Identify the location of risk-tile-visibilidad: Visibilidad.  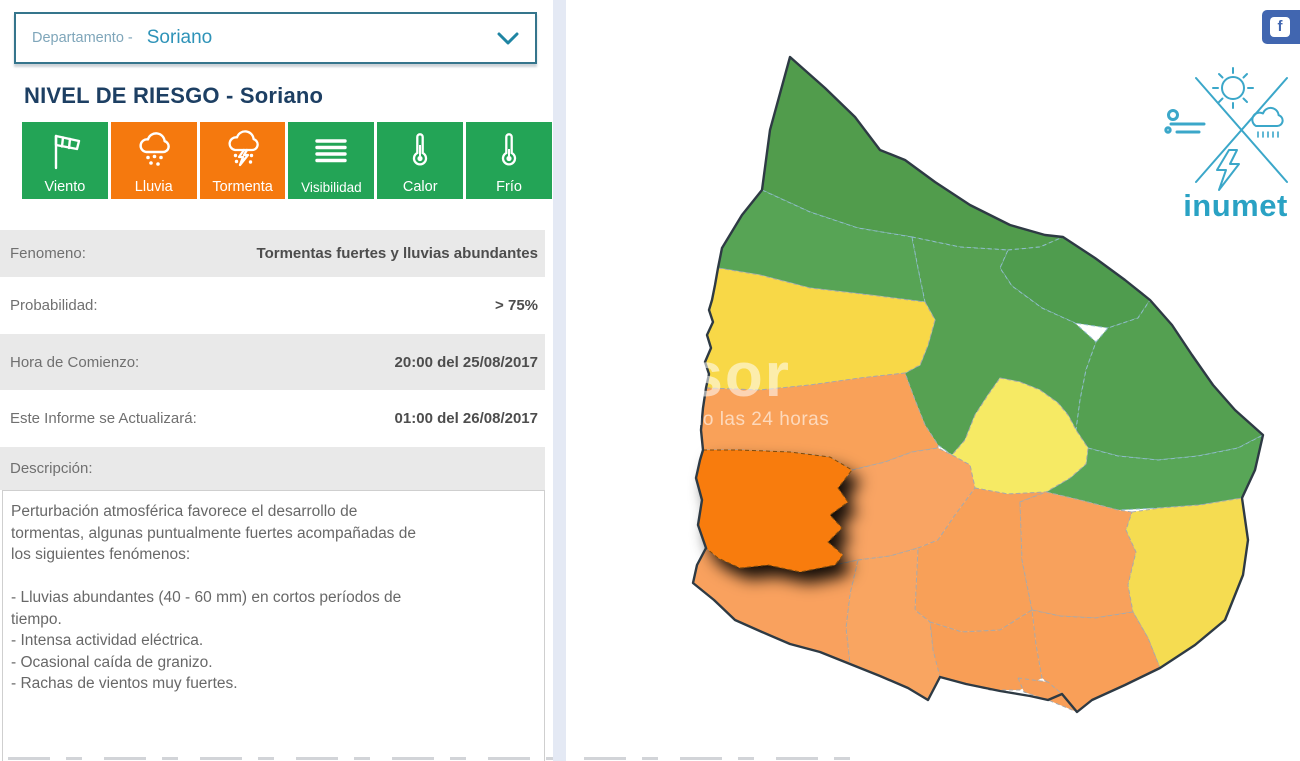
(331, 160).